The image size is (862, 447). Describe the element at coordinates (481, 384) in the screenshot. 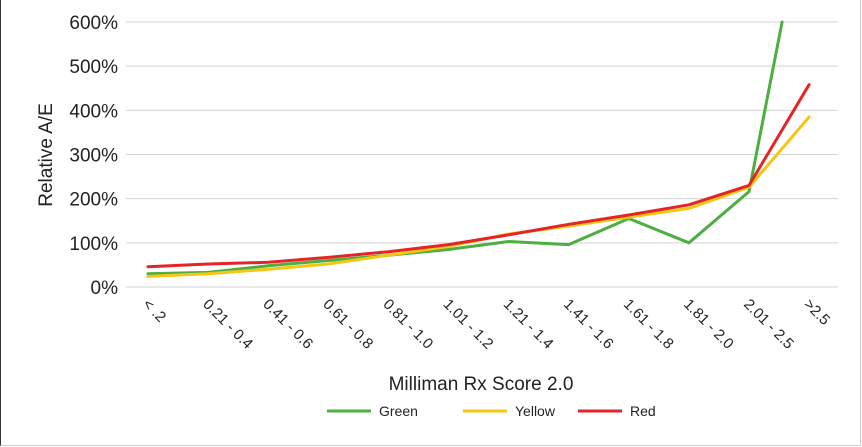

I see `x-axis-title: Milliman Rx Score 2.0` at that location.